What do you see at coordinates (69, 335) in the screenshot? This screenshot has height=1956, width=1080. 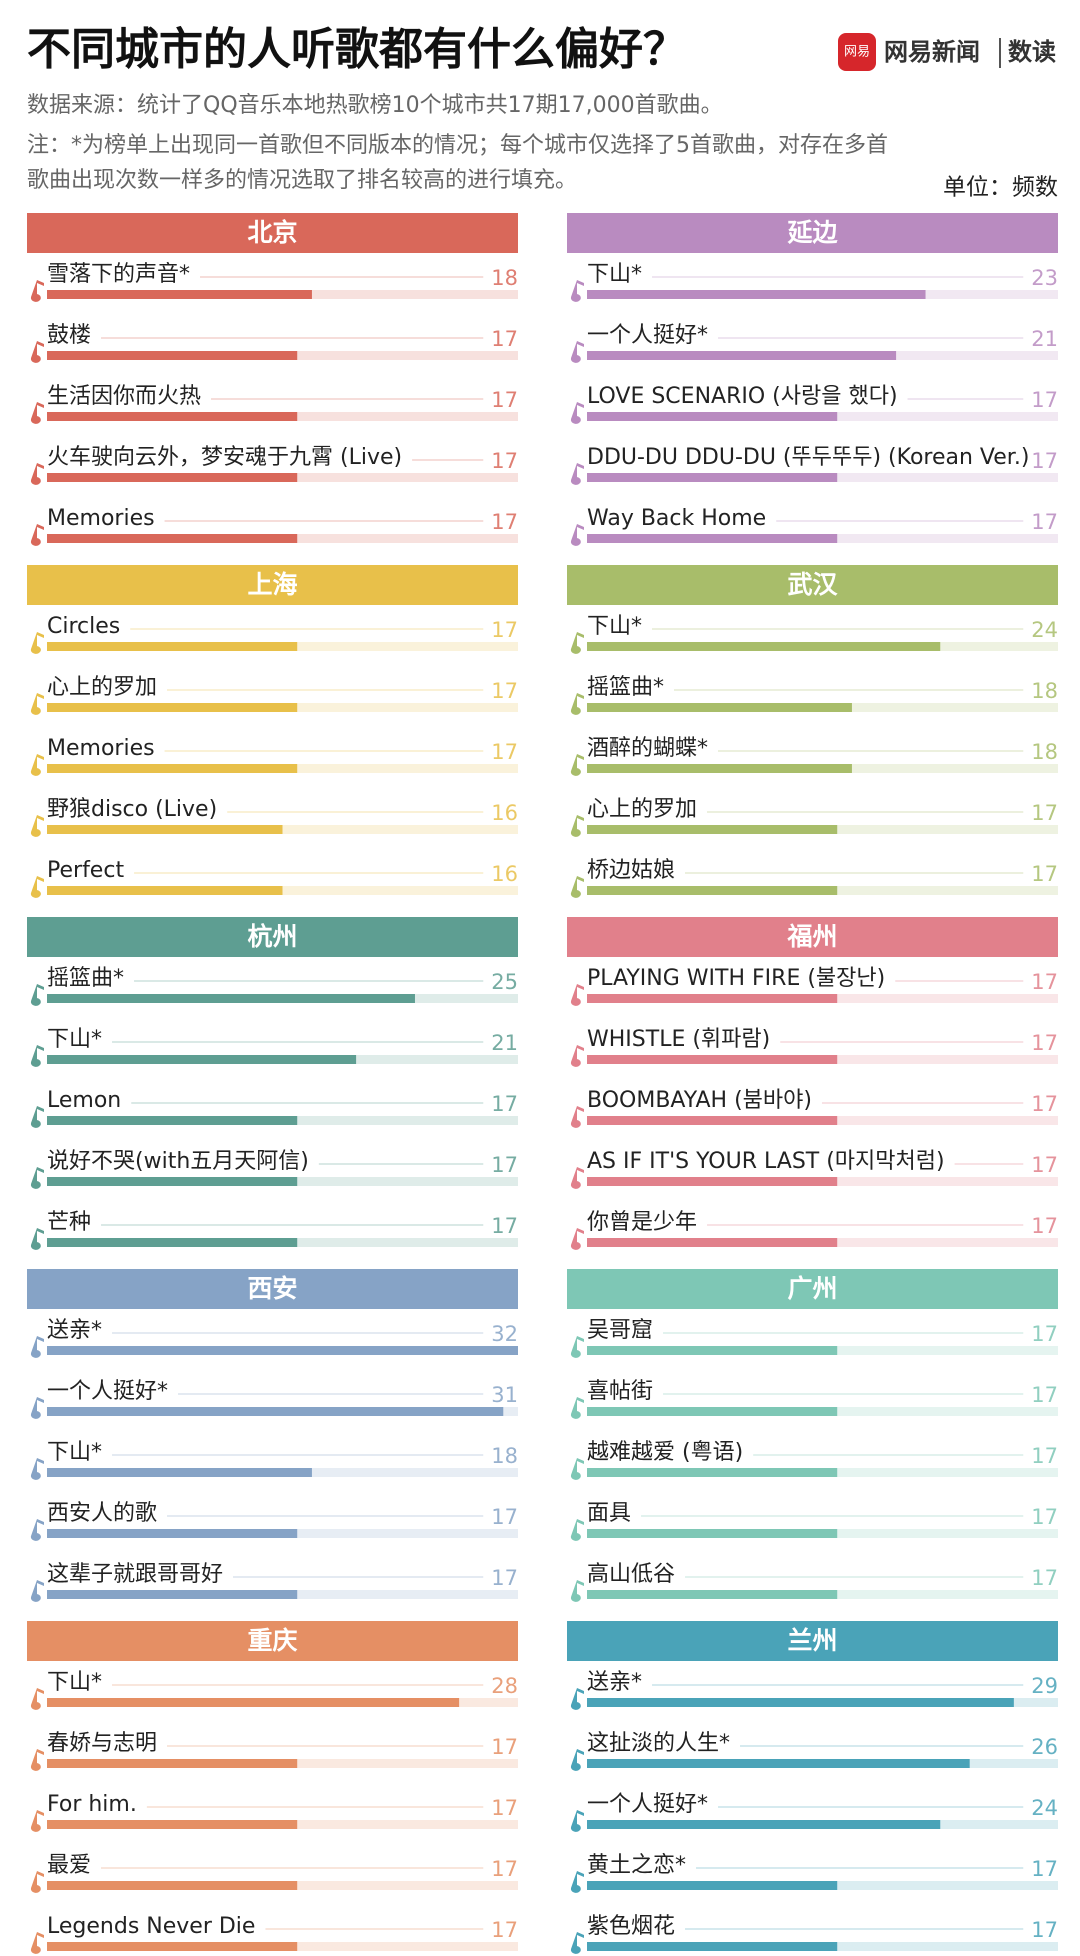 I see `song-label: 鼓楼` at bounding box center [69, 335].